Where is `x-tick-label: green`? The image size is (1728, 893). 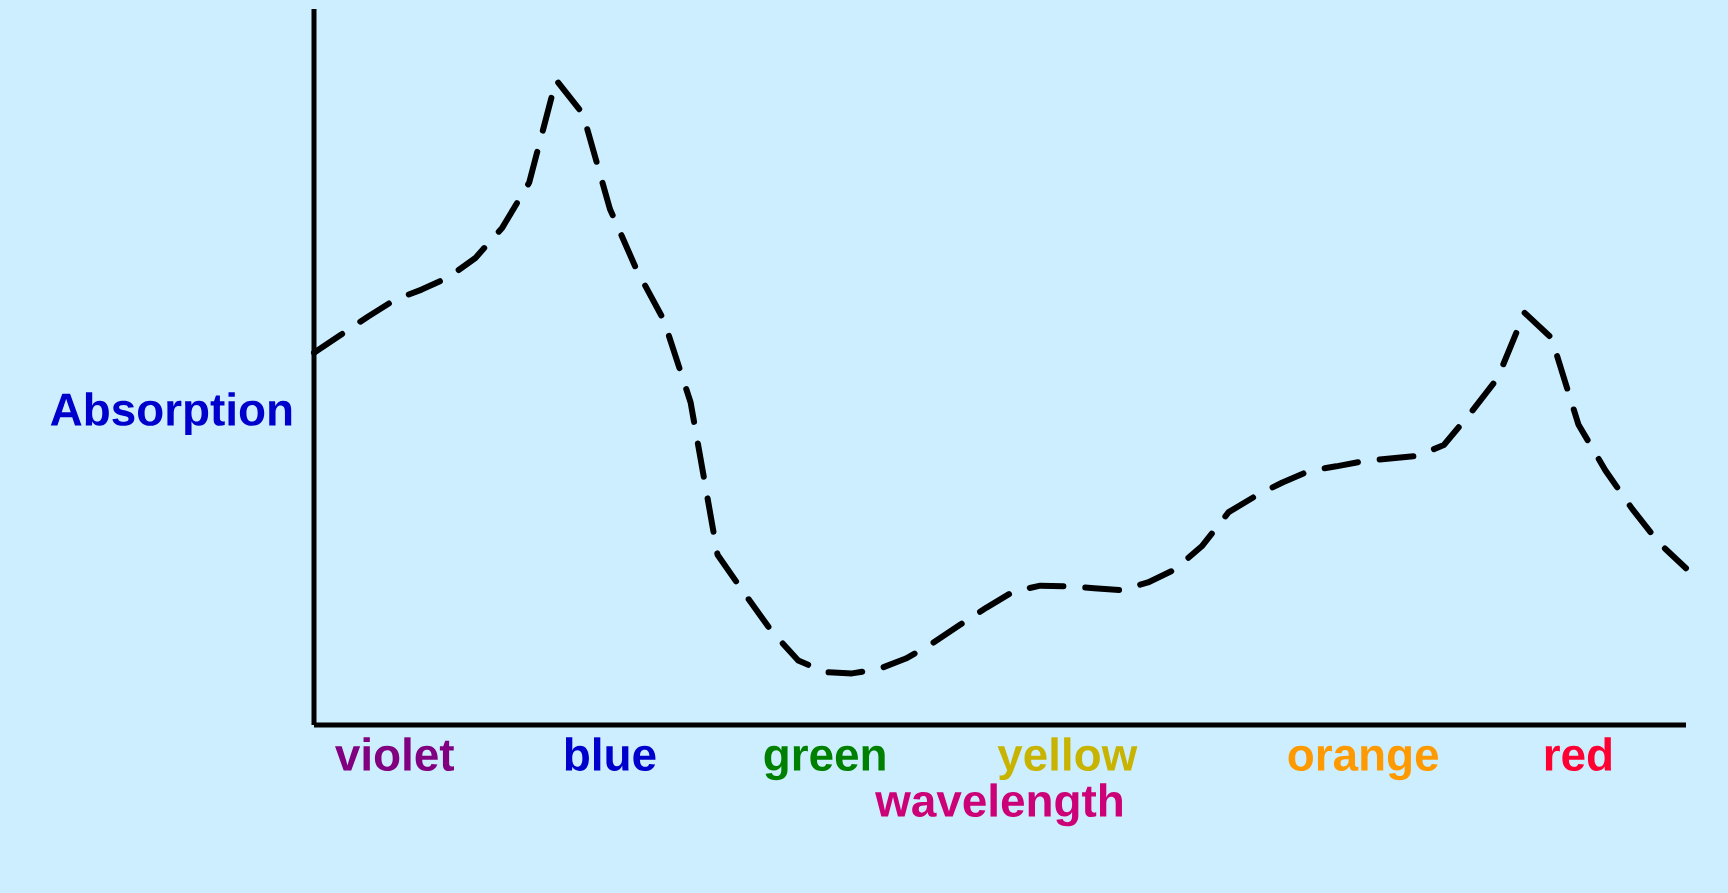
x-tick-label: green is located at coordinates (824, 763).